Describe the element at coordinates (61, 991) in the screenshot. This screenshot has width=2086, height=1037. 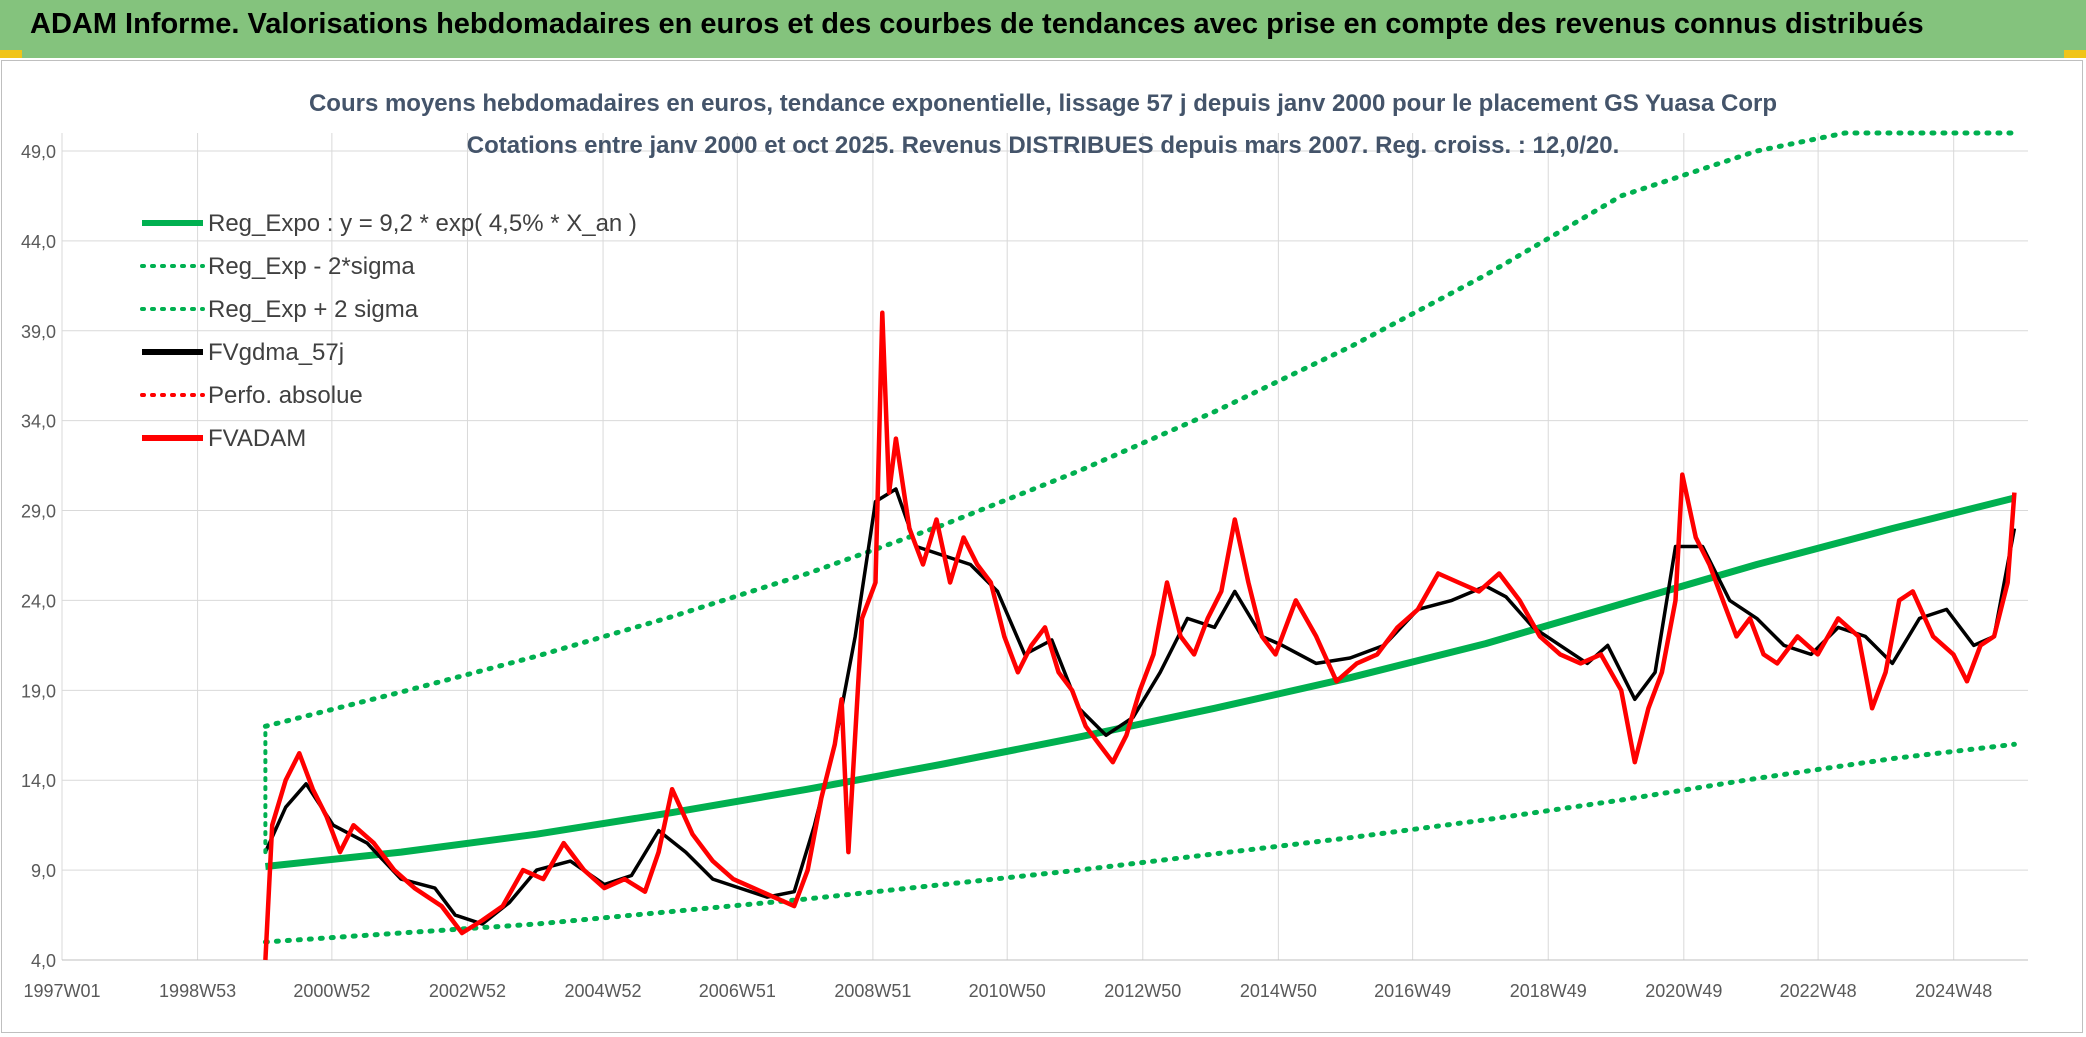
I see `x-tick-label: 1997W01` at that location.